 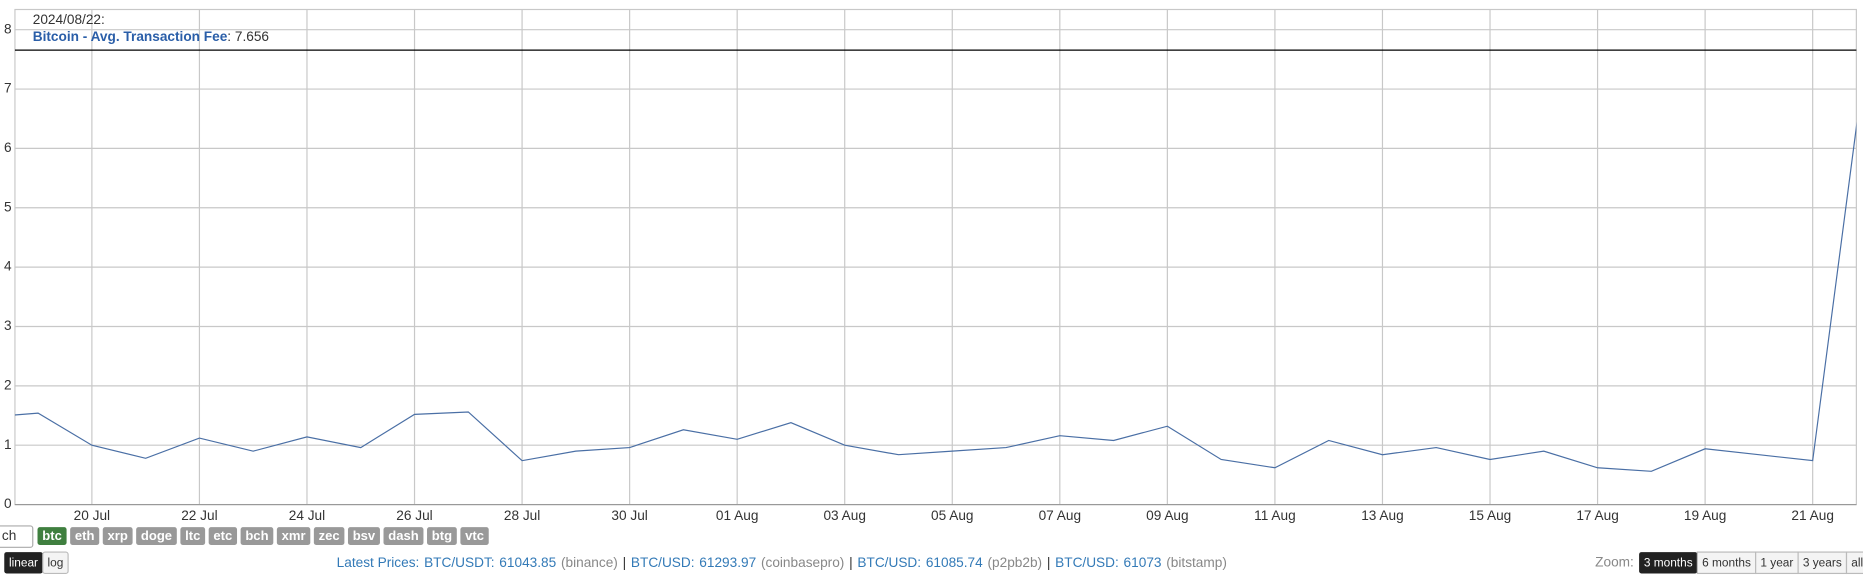 What do you see at coordinates (8, 503) in the screenshot?
I see `y-tick-label: 0` at bounding box center [8, 503].